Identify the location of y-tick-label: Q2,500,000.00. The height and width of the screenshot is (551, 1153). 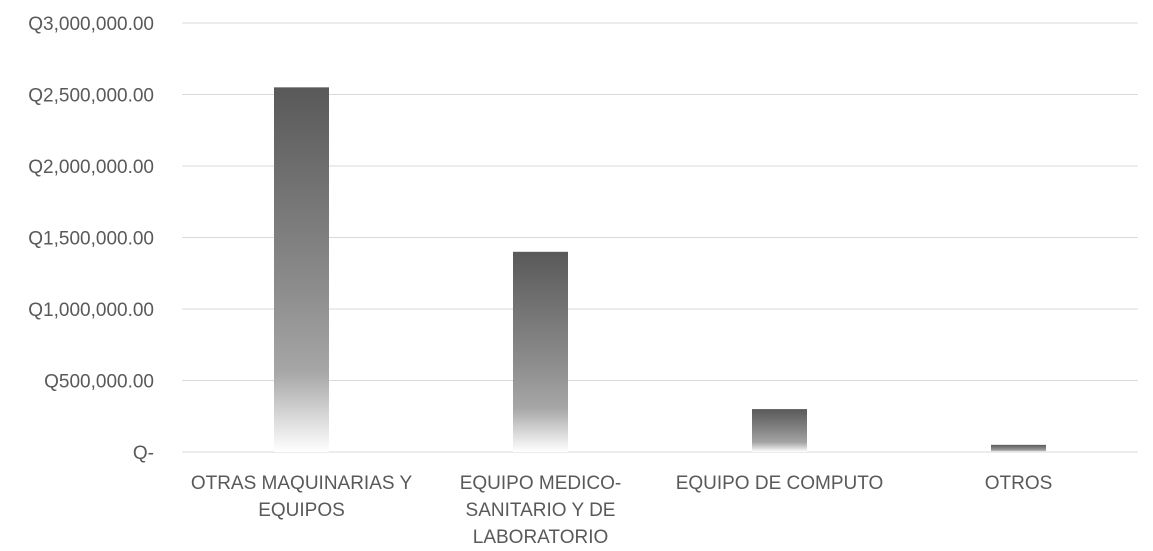
(91, 96).